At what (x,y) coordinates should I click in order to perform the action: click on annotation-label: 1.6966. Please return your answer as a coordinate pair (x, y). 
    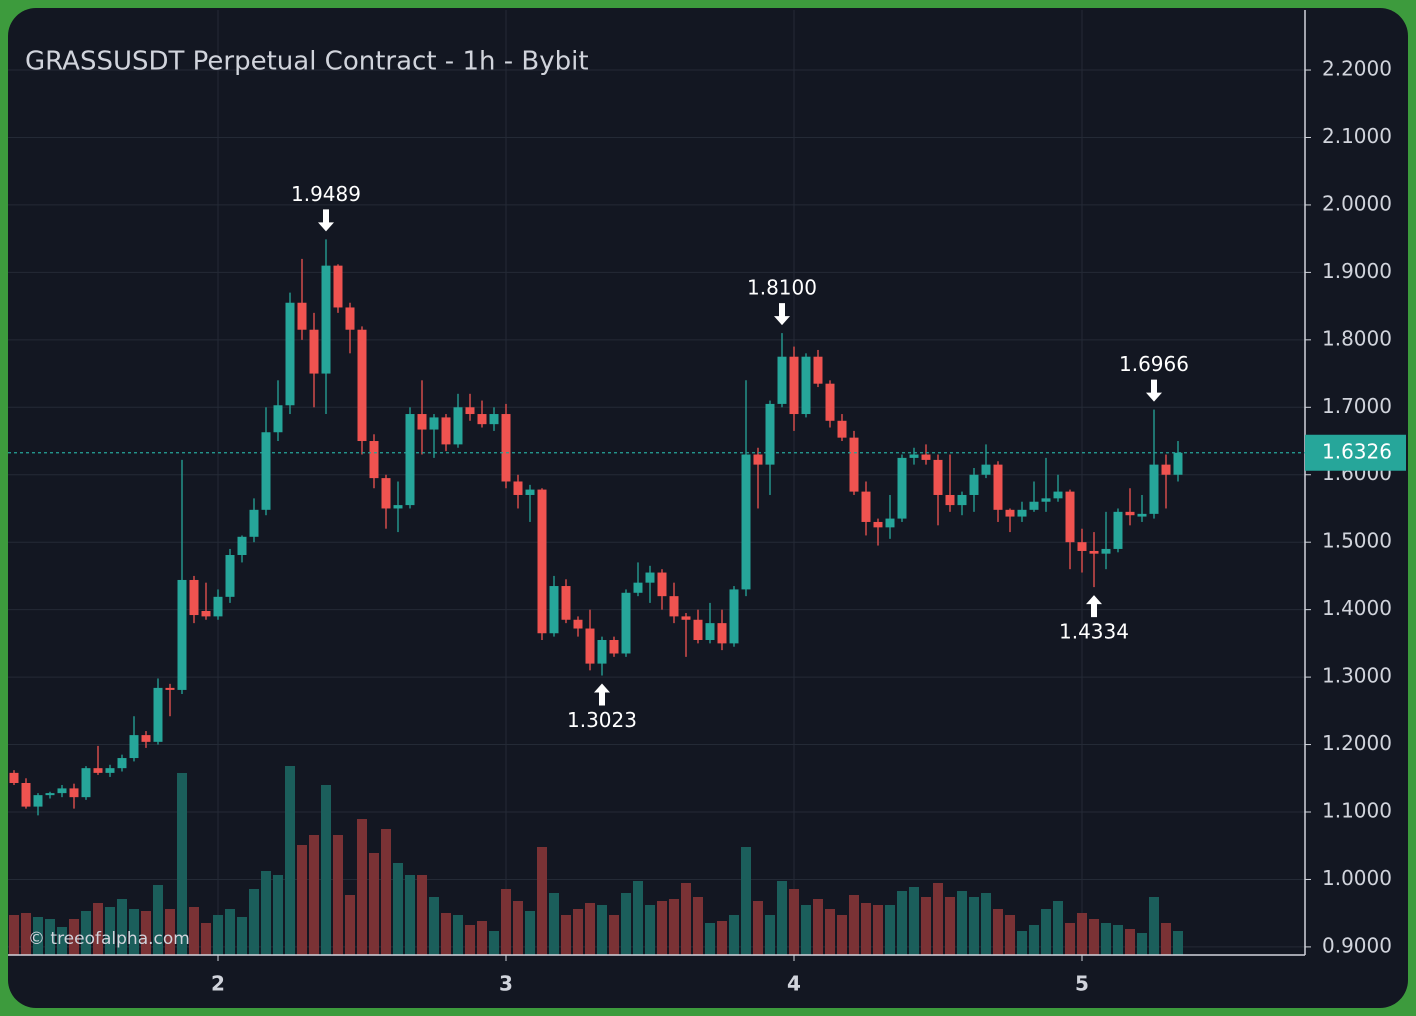
    Looking at the image, I should click on (1154, 364).